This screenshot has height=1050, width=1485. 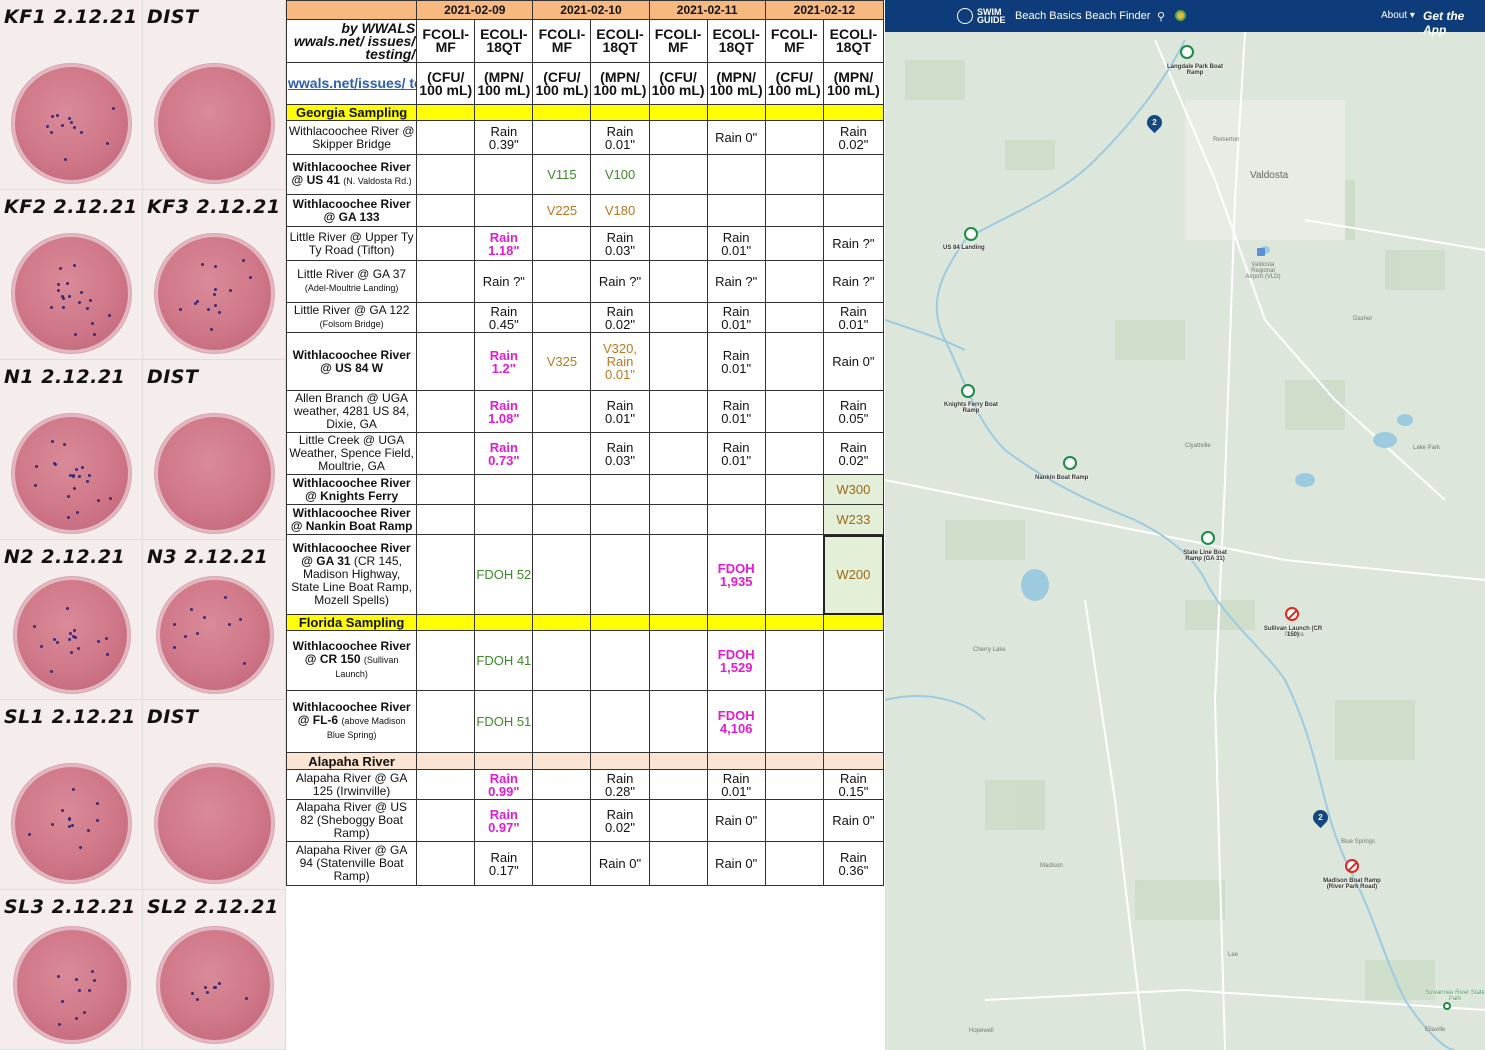 What do you see at coordinates (378, 27) in the screenshot?
I see `attribution-prefix: by WWALS` at bounding box center [378, 27].